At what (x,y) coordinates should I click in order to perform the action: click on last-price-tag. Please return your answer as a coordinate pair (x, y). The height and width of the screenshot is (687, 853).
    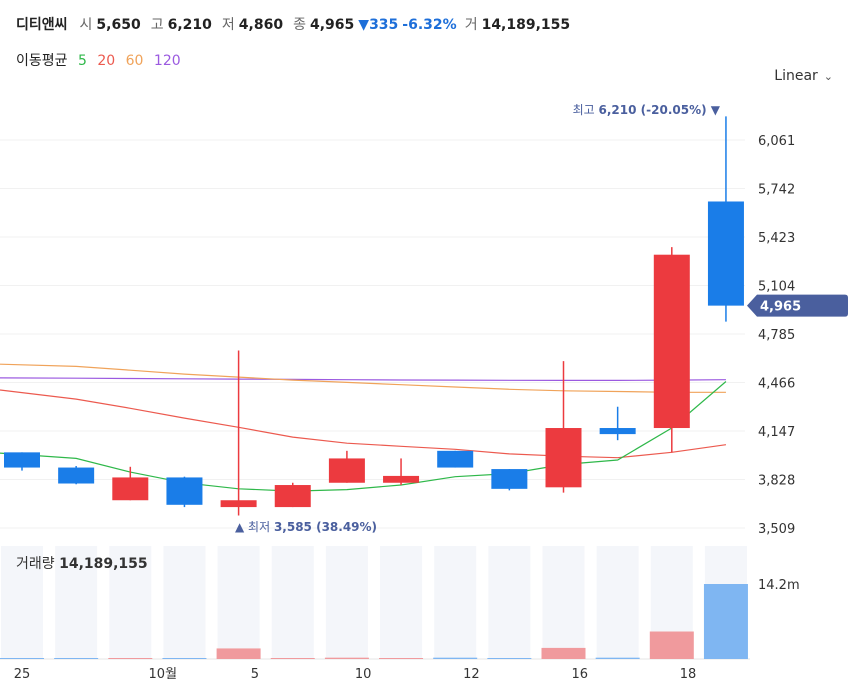
    Looking at the image, I should click on (797, 305).